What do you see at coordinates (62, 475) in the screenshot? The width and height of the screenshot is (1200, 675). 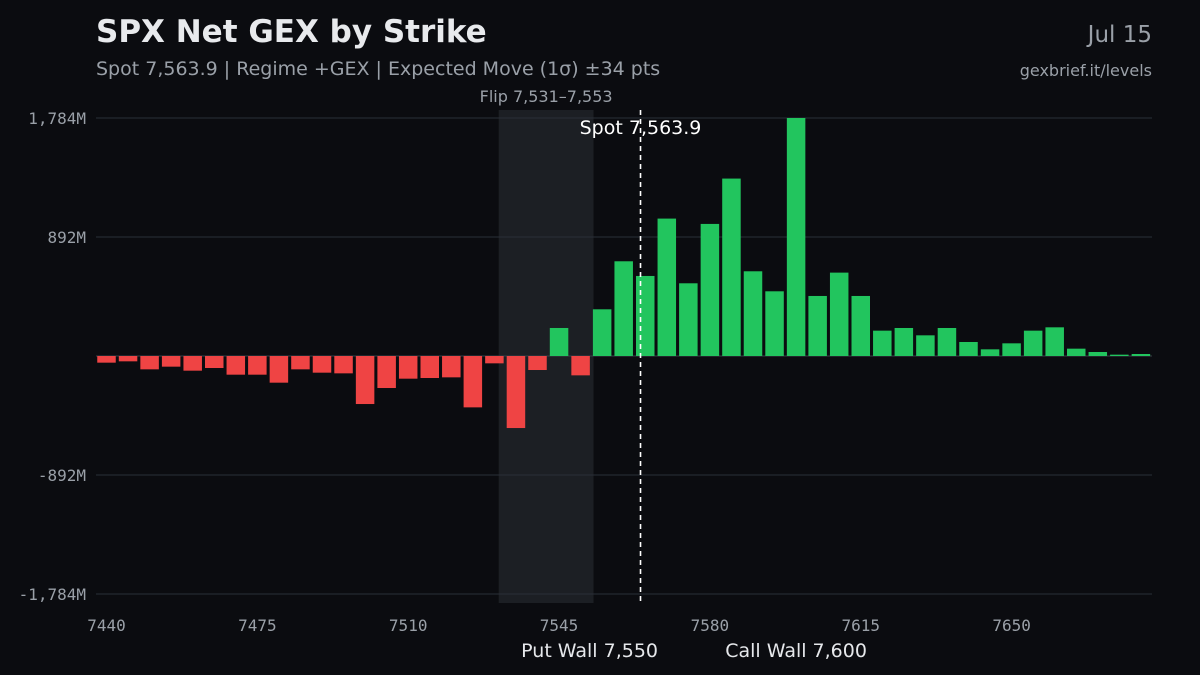 I see `y-tick-label: -892M` at bounding box center [62, 475].